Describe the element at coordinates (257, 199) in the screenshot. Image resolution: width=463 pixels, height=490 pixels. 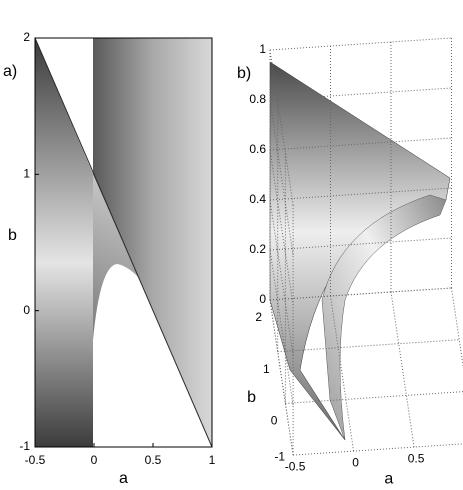
I see `z-tick-label: 0.4` at that location.